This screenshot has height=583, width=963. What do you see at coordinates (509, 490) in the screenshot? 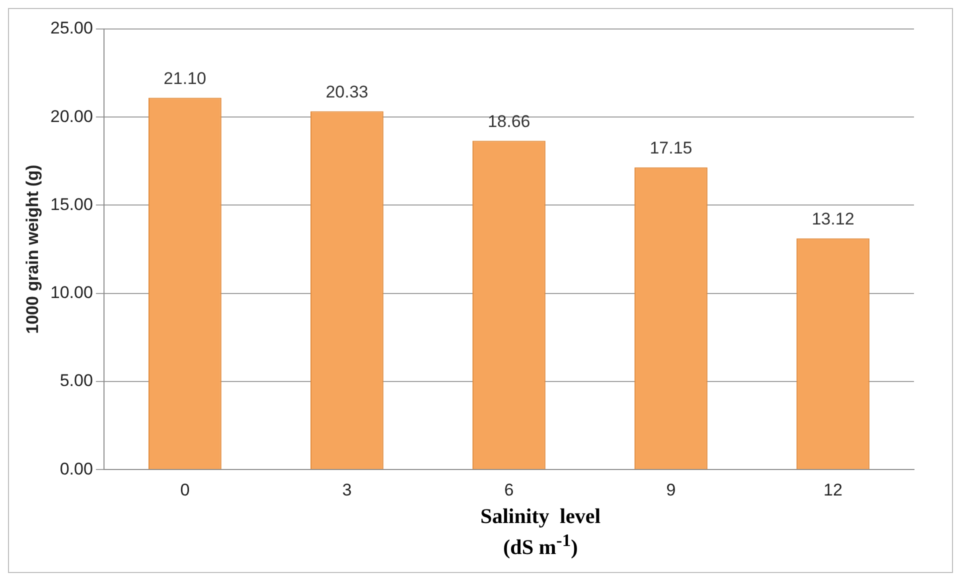
I see `x-tick-label: 6` at bounding box center [509, 490].